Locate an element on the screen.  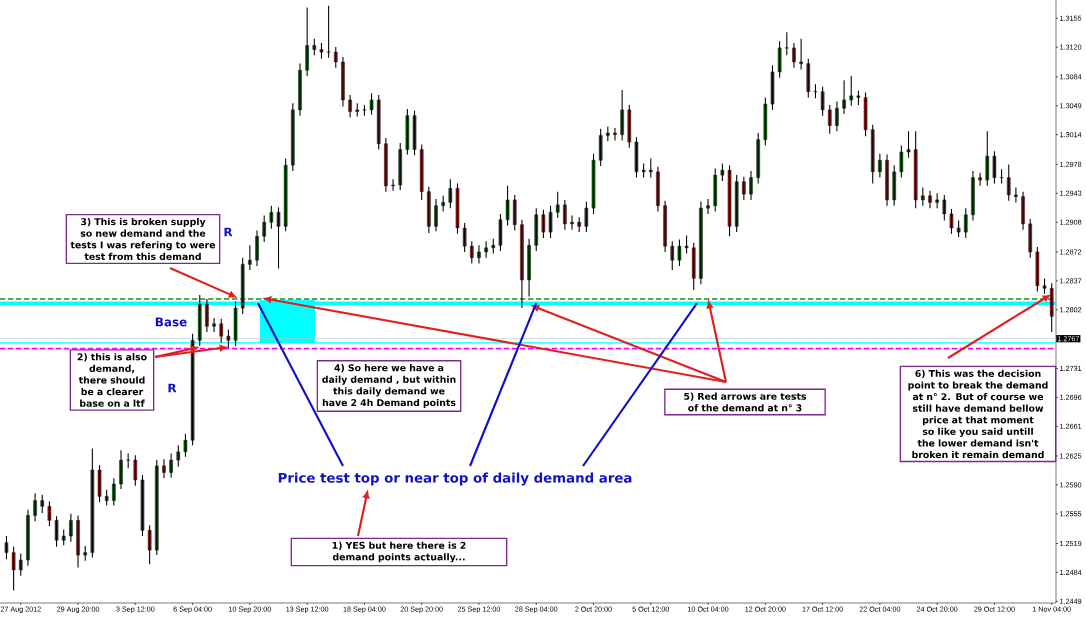
annotation: 5) Red arrows are tests of the demand at n° 3 is located at coordinates (745, 402).